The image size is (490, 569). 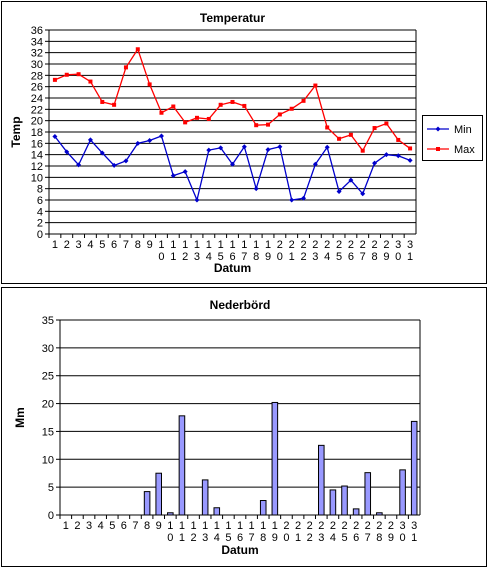 What do you see at coordinates (37, 156) in the screenshot?
I see `y-tick-label: 14` at bounding box center [37, 156].